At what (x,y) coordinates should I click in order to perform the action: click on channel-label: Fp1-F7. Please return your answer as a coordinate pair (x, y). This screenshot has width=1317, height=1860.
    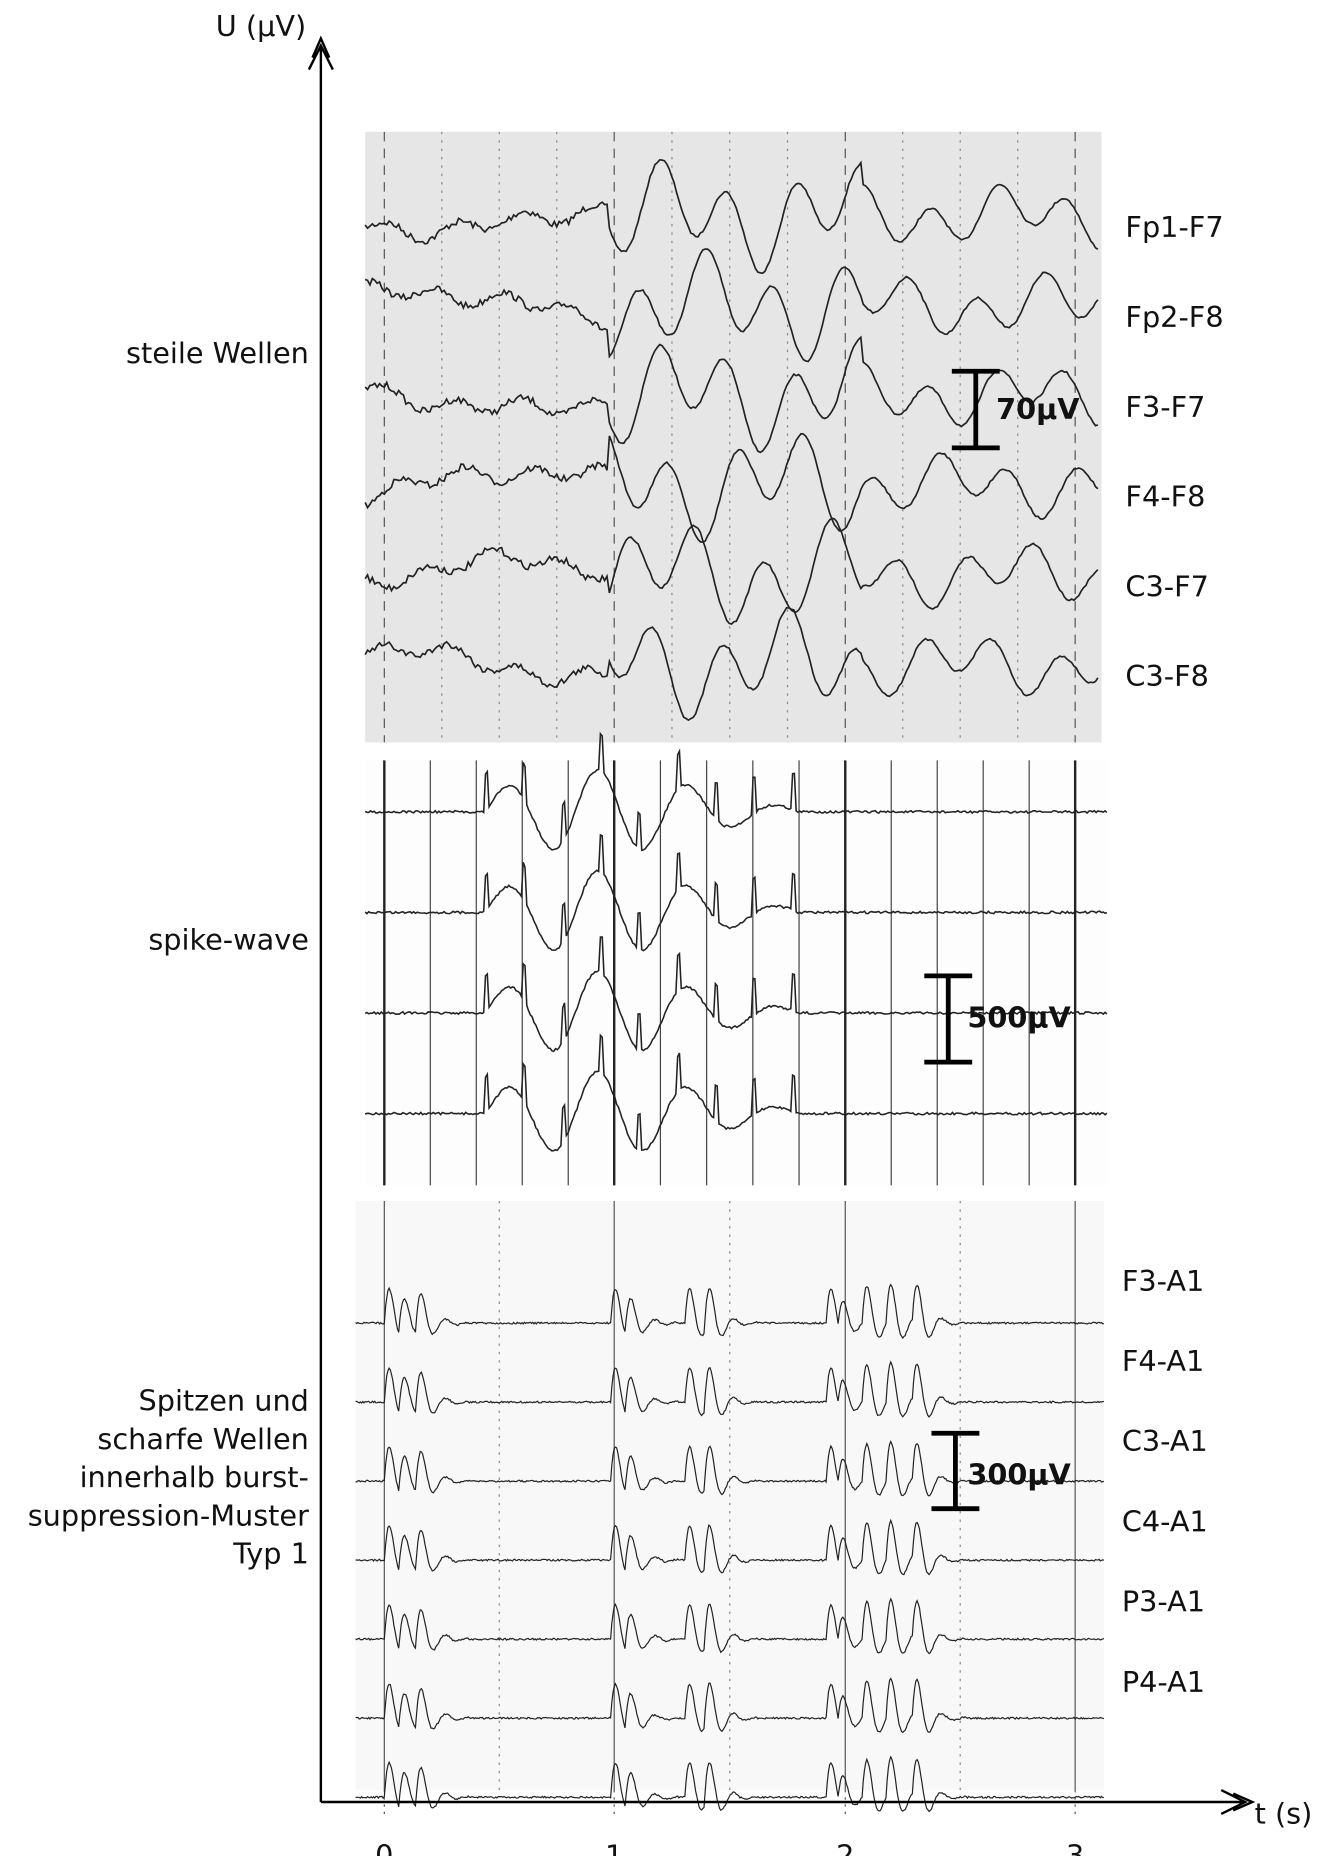
    Looking at the image, I should click on (1174, 227).